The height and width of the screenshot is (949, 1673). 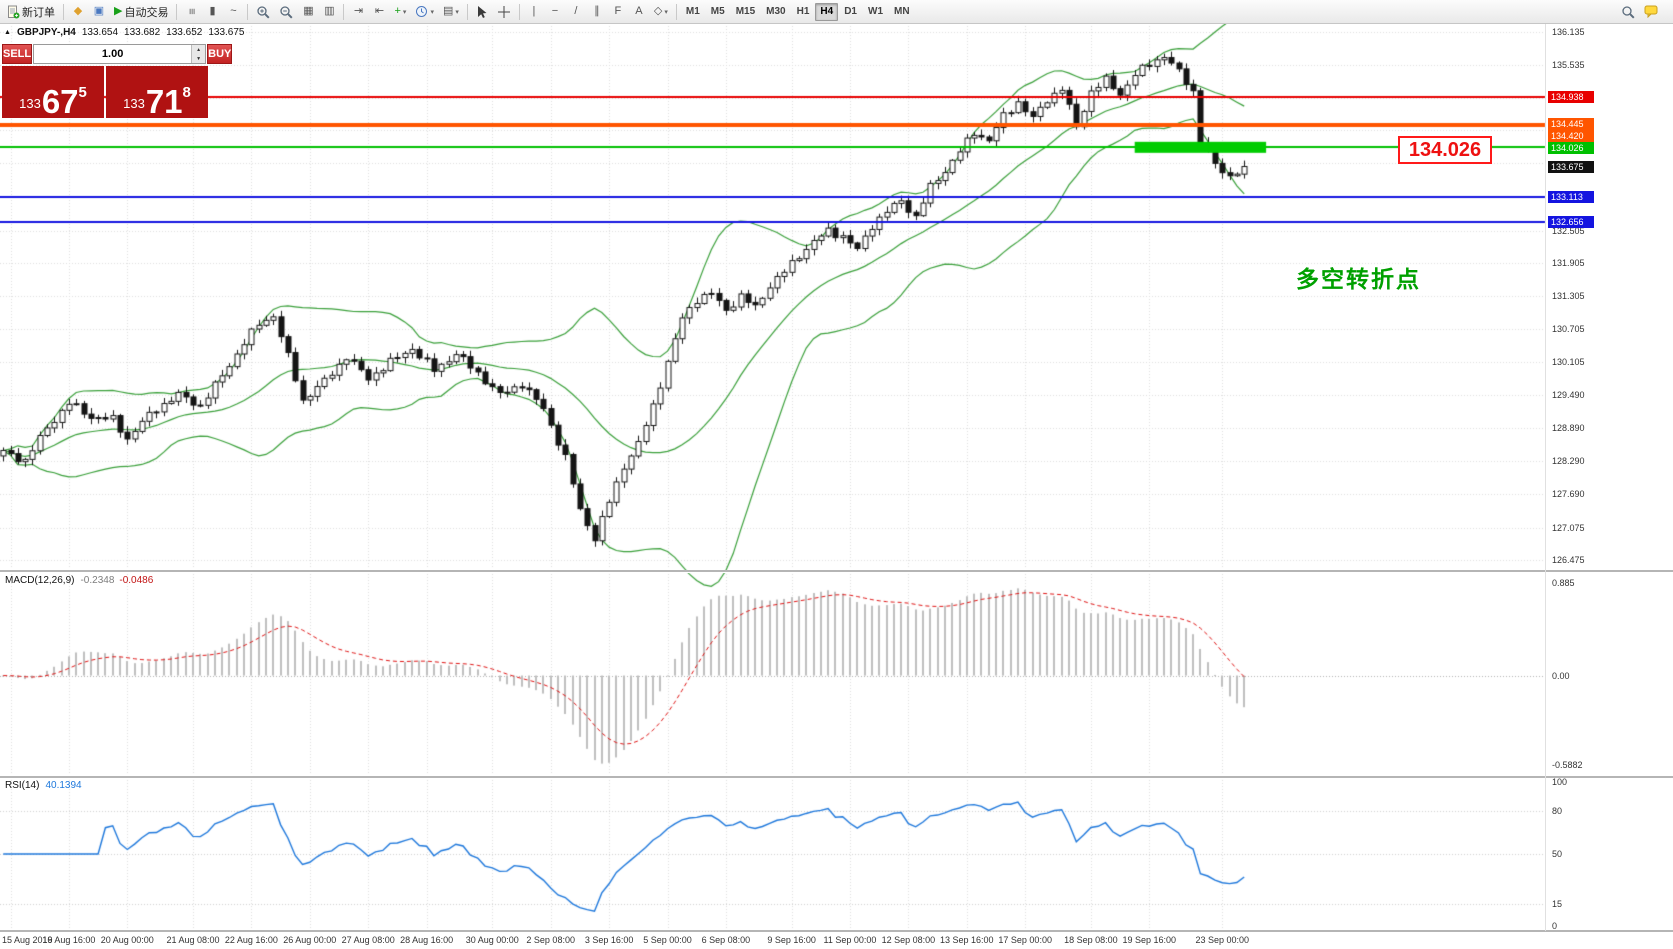 I want to click on macd-name: MACD(12,26,9), so click(x=40, y=580).